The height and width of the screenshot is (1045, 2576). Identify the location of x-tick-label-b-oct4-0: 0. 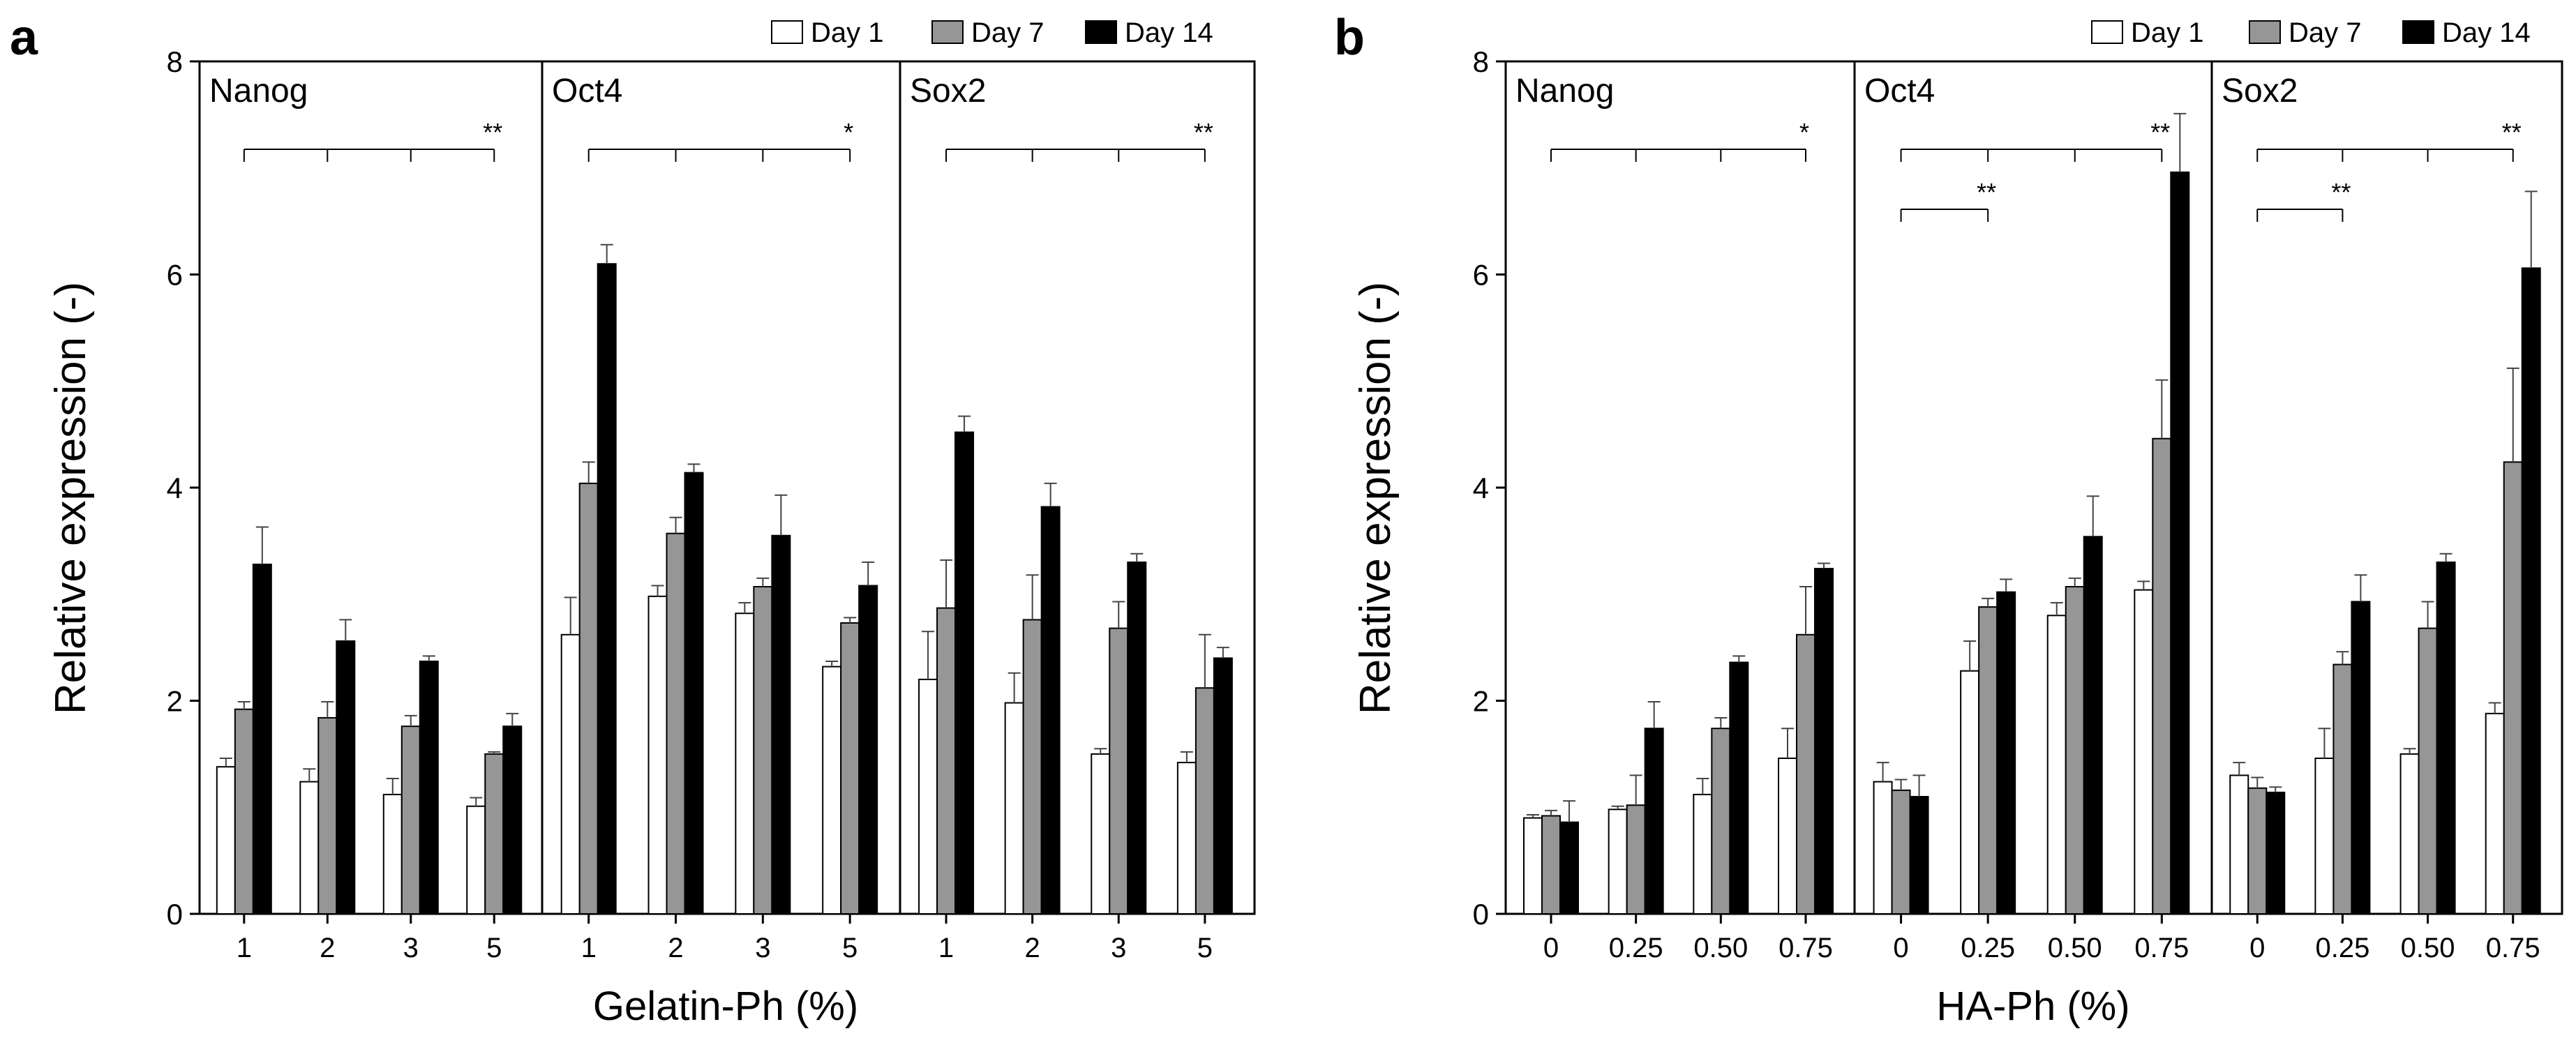
(1900, 948).